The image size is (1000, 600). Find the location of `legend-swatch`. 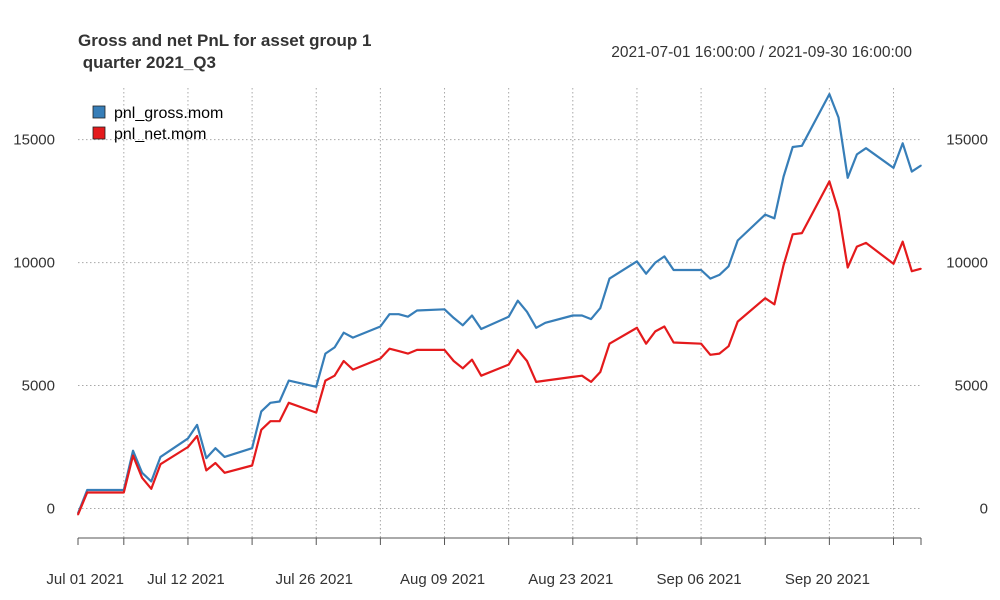

legend-swatch is located at coordinates (99, 133).